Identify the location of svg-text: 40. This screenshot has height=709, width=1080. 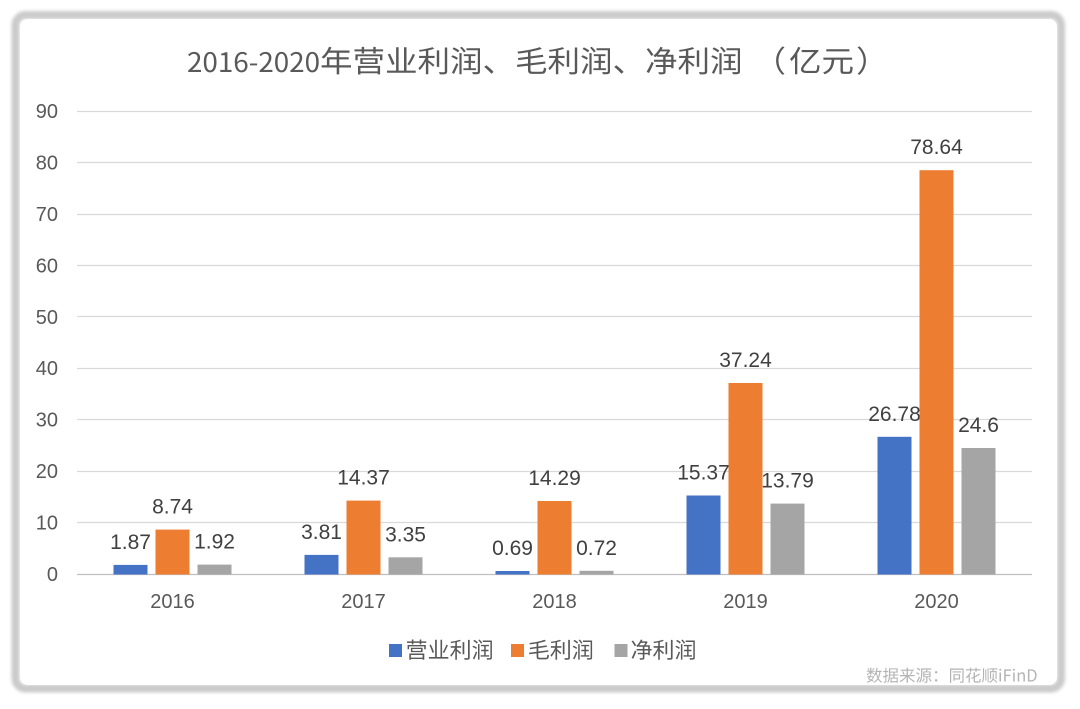
(47, 369).